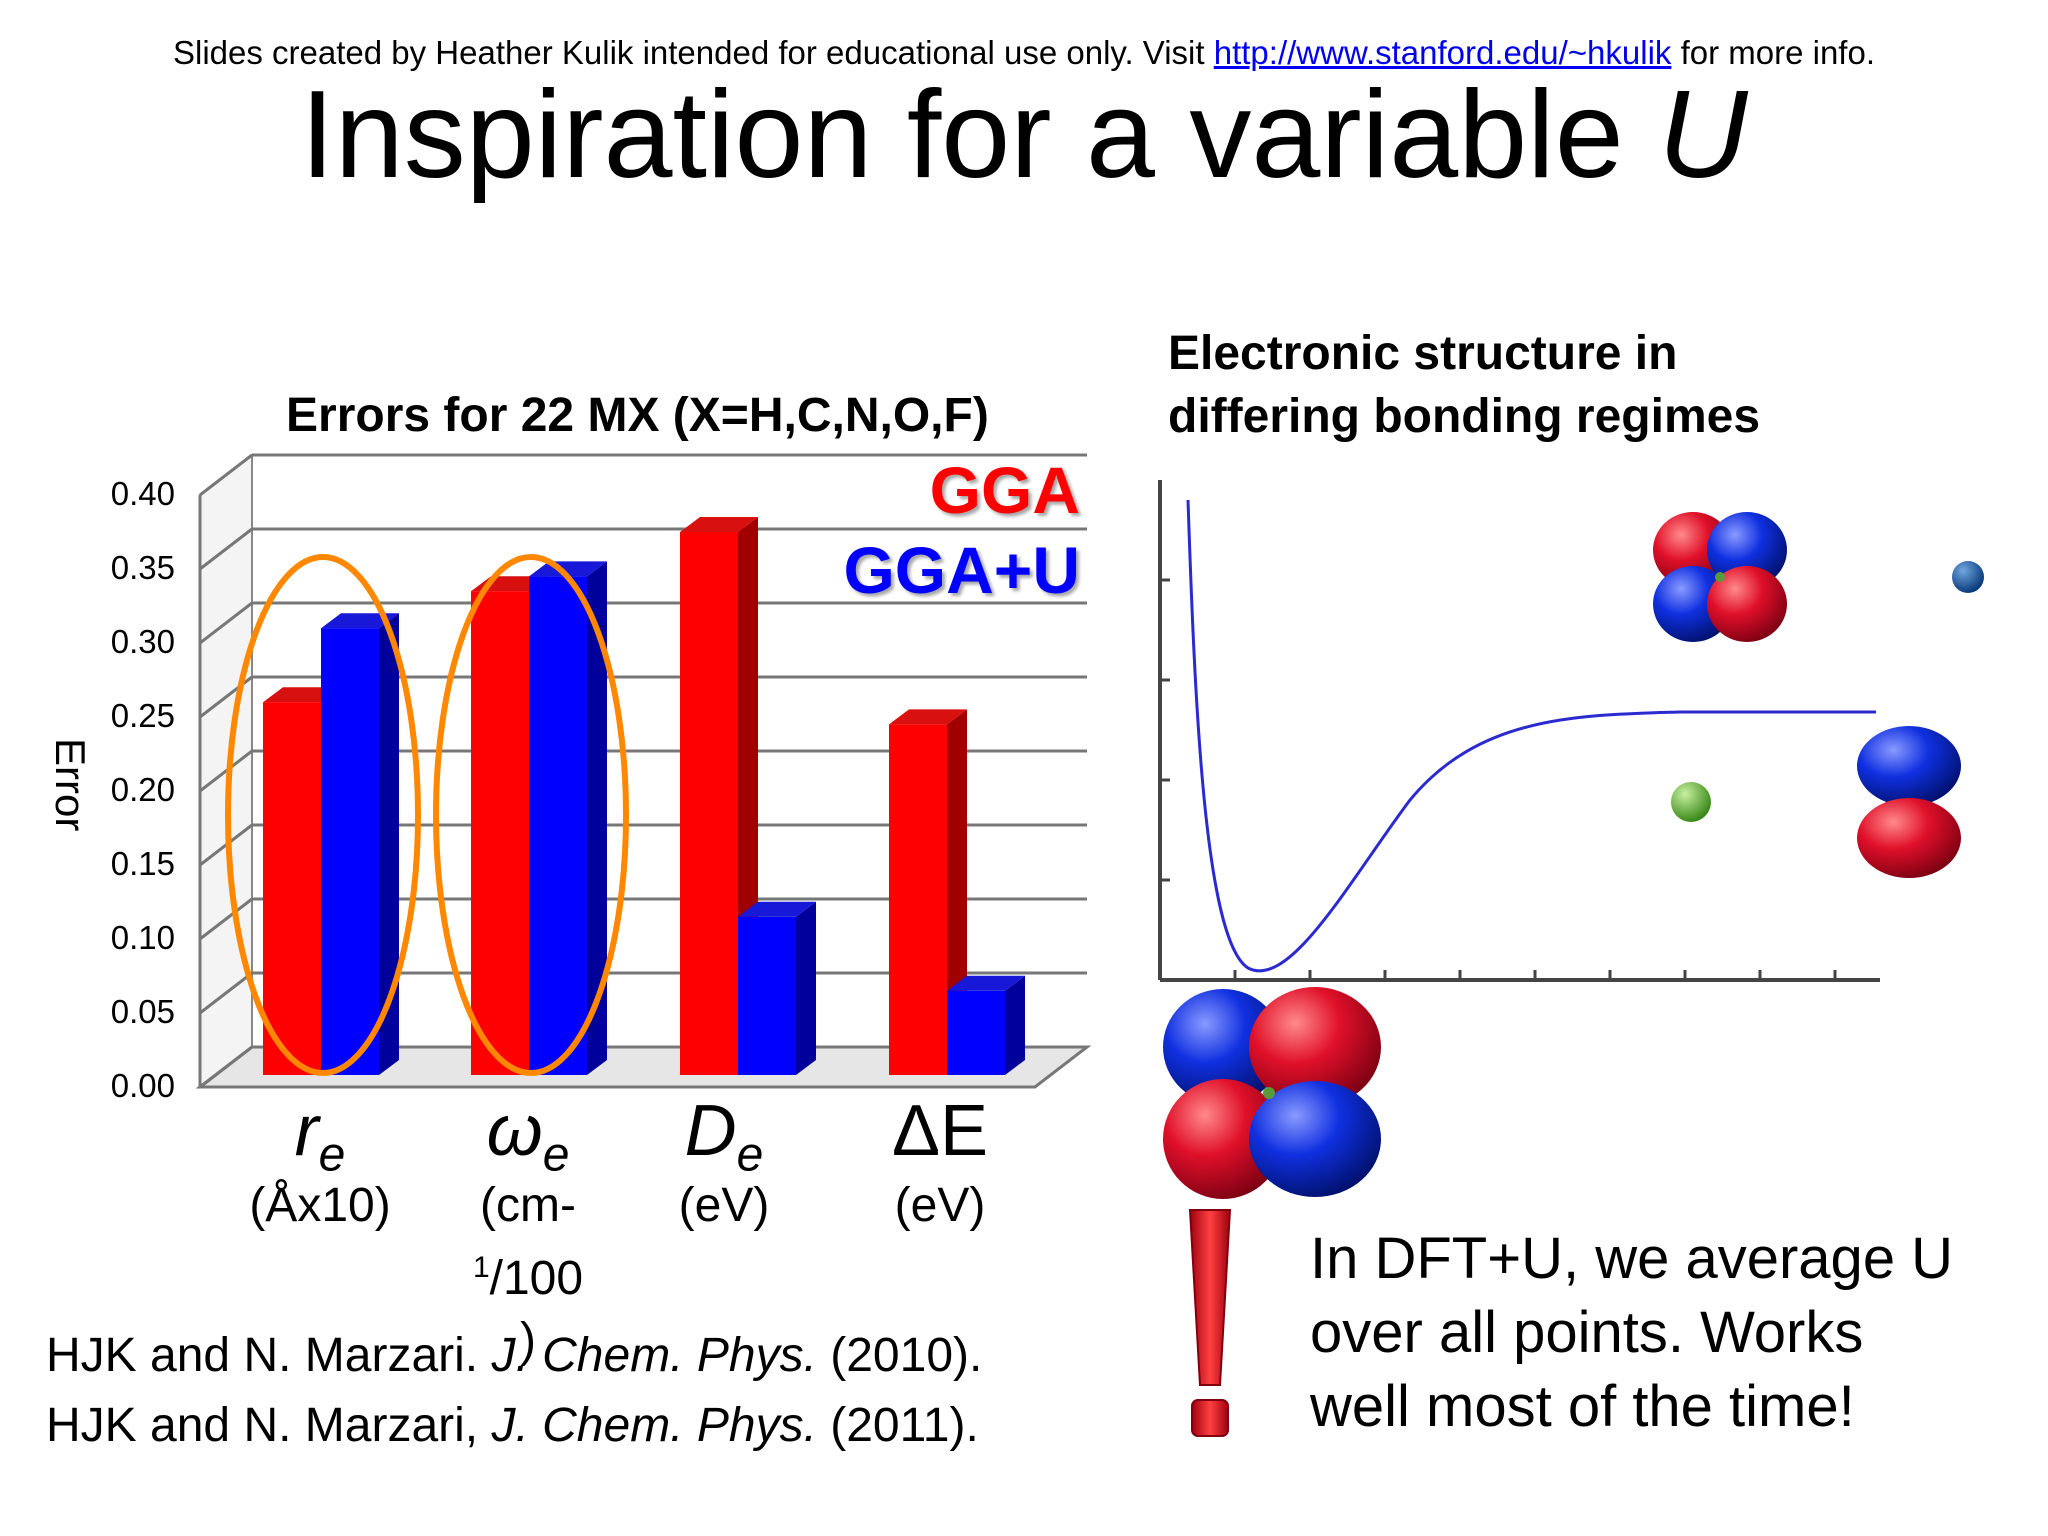 This screenshot has width=2048, height=1536. I want to click on y-tick-label: 0.40, so click(142, 493).